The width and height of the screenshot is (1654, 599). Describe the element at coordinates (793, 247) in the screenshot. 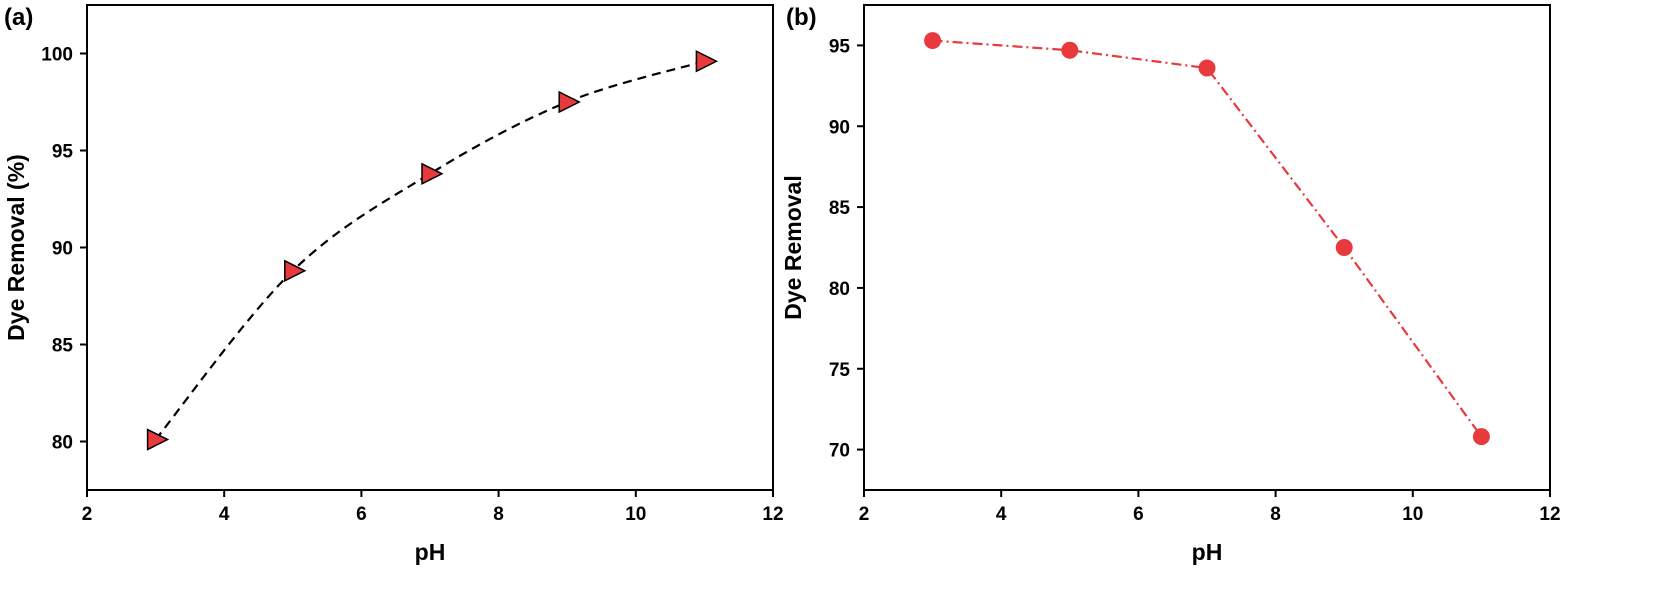

I see `y-axis-title: Dye Removal` at that location.